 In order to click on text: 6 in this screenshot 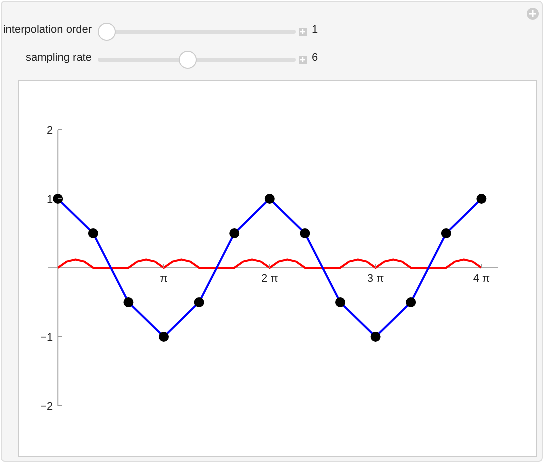, I will do `click(315, 58)`.